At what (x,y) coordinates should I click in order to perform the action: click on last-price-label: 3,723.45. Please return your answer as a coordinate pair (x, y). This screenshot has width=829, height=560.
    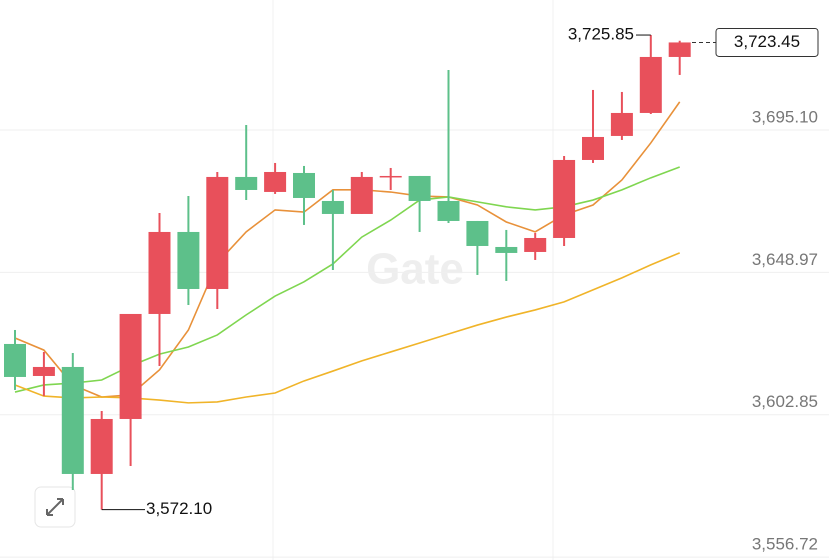
    Looking at the image, I should click on (767, 41).